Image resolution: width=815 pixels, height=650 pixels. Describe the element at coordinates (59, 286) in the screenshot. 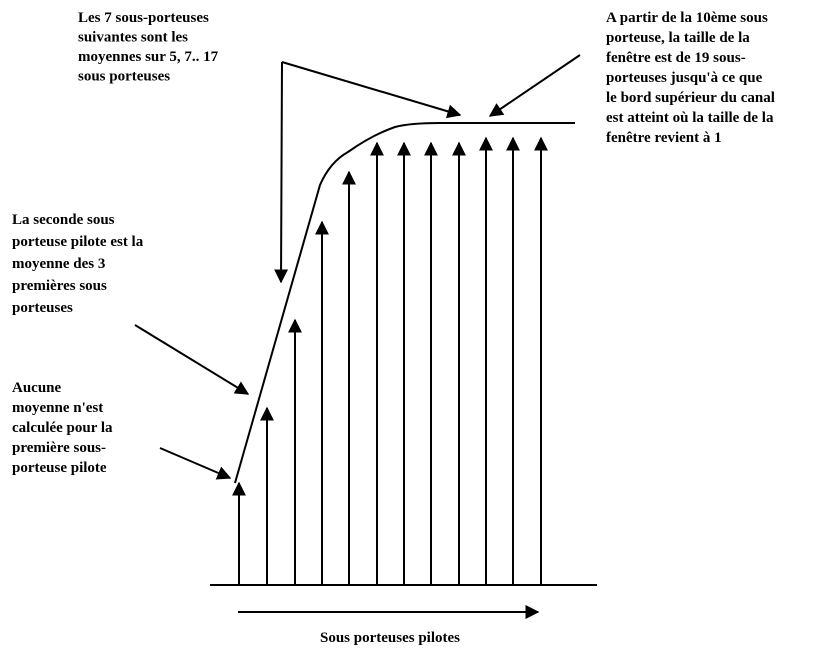

I see `annotation-line: premières sous` at that location.